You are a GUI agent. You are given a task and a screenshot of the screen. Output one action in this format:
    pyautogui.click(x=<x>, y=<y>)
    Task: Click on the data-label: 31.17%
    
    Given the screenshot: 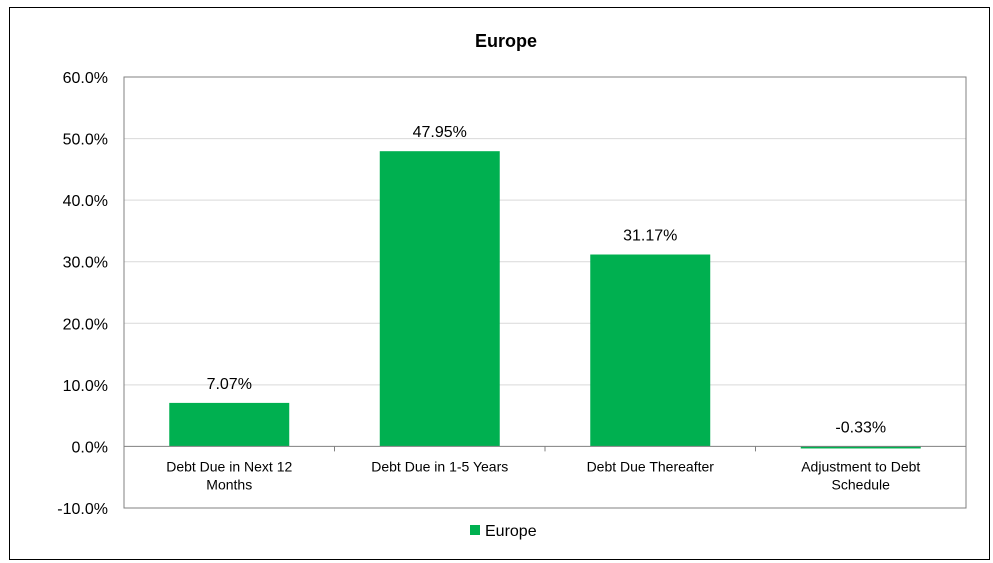 What is the action you would take?
    pyautogui.click(x=650, y=236)
    